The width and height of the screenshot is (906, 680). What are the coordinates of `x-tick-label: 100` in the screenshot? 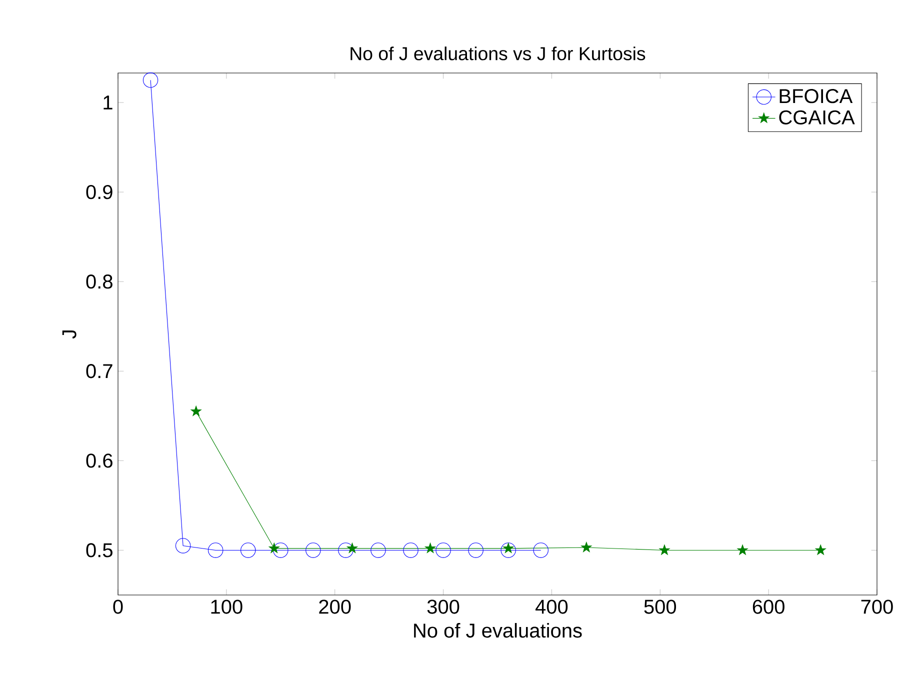 It's located at (226, 607).